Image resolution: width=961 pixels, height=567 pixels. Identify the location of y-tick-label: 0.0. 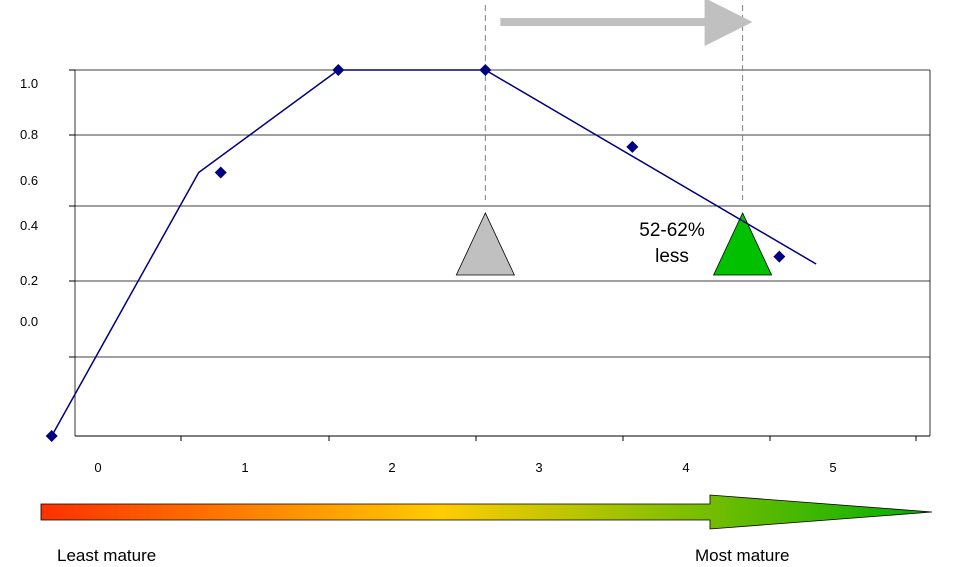
(29, 321).